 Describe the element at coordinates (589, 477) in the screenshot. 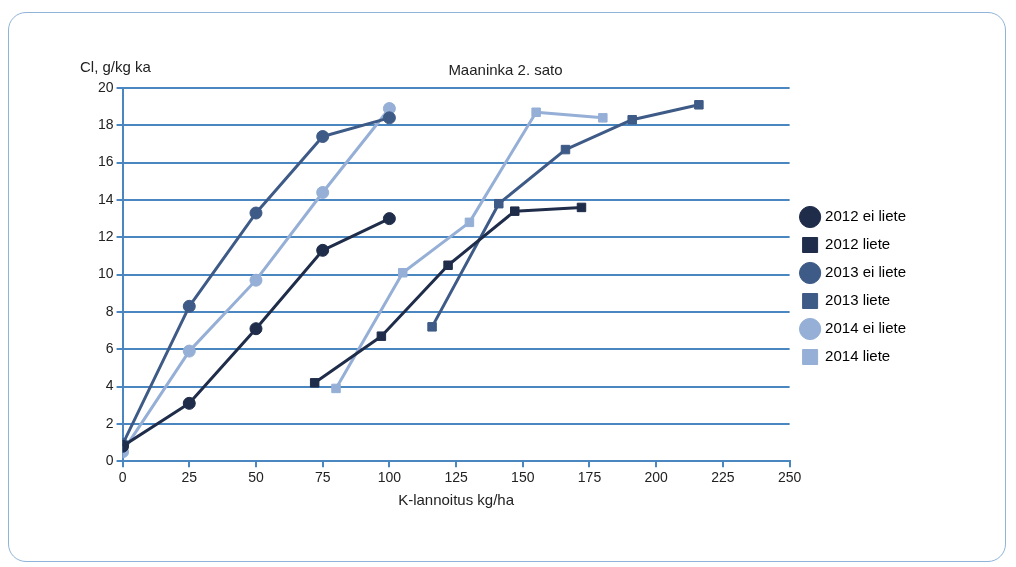

I see `x-tick-label: 175` at that location.